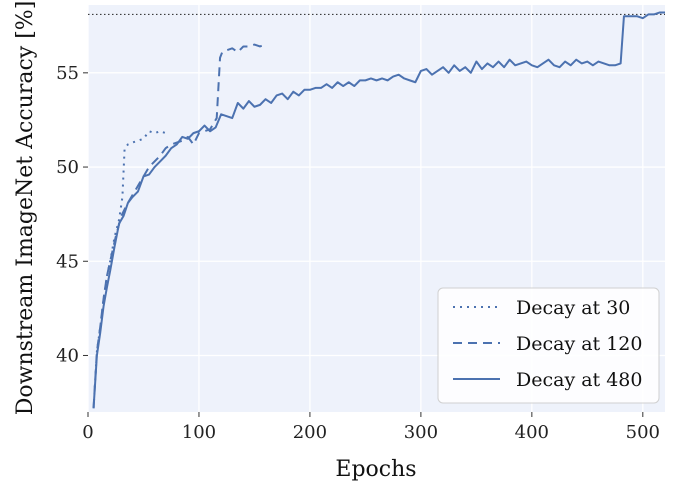  Describe the element at coordinates (199, 432) in the screenshot. I see `x-tick-label: 100` at that location.